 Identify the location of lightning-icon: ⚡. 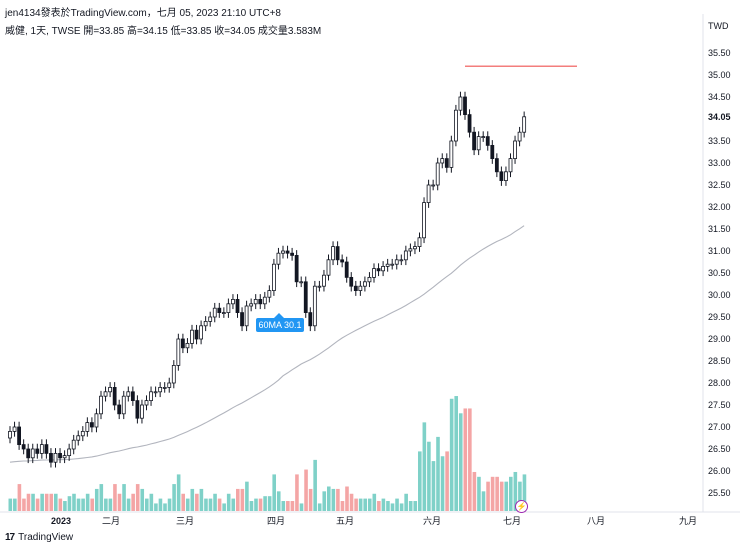
(521, 506).